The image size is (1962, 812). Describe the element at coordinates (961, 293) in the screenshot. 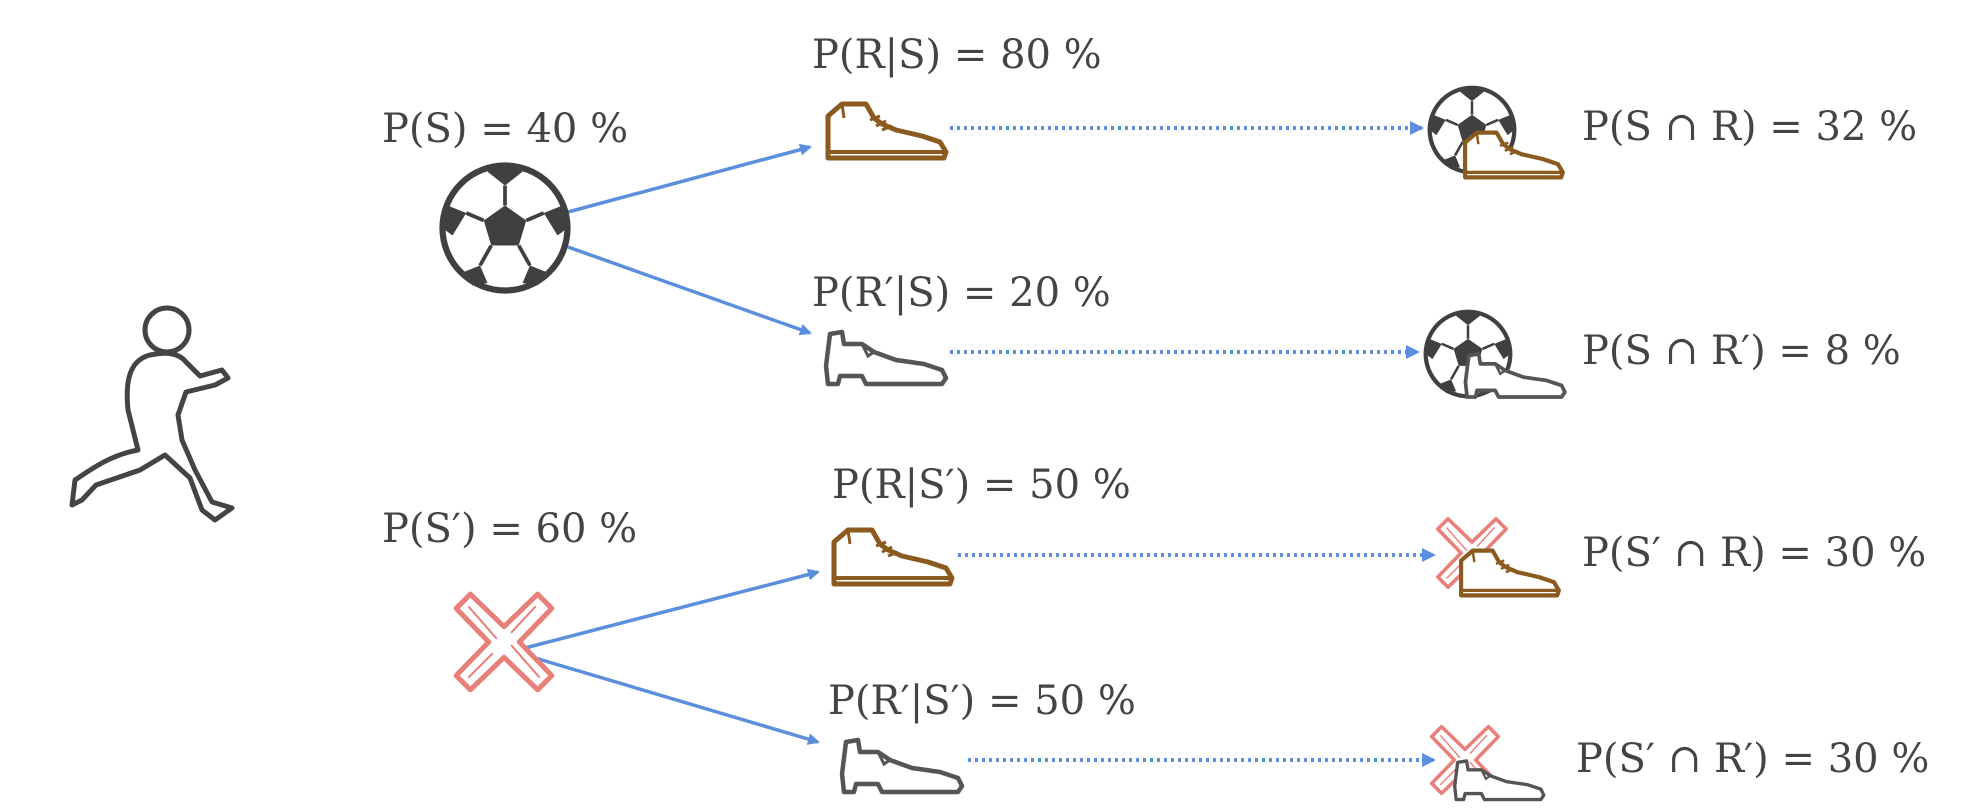

I see `label-P-Rprime-given-S: P(R′|S) = 20 %` at that location.